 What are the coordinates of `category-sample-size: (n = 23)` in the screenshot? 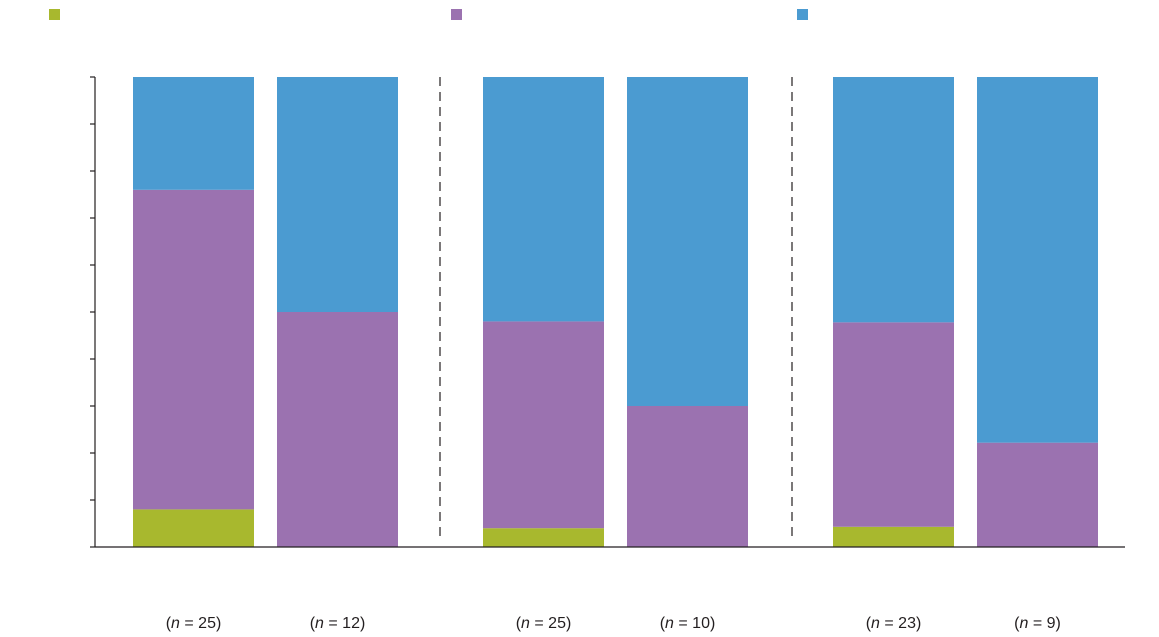 It's located at (894, 623).